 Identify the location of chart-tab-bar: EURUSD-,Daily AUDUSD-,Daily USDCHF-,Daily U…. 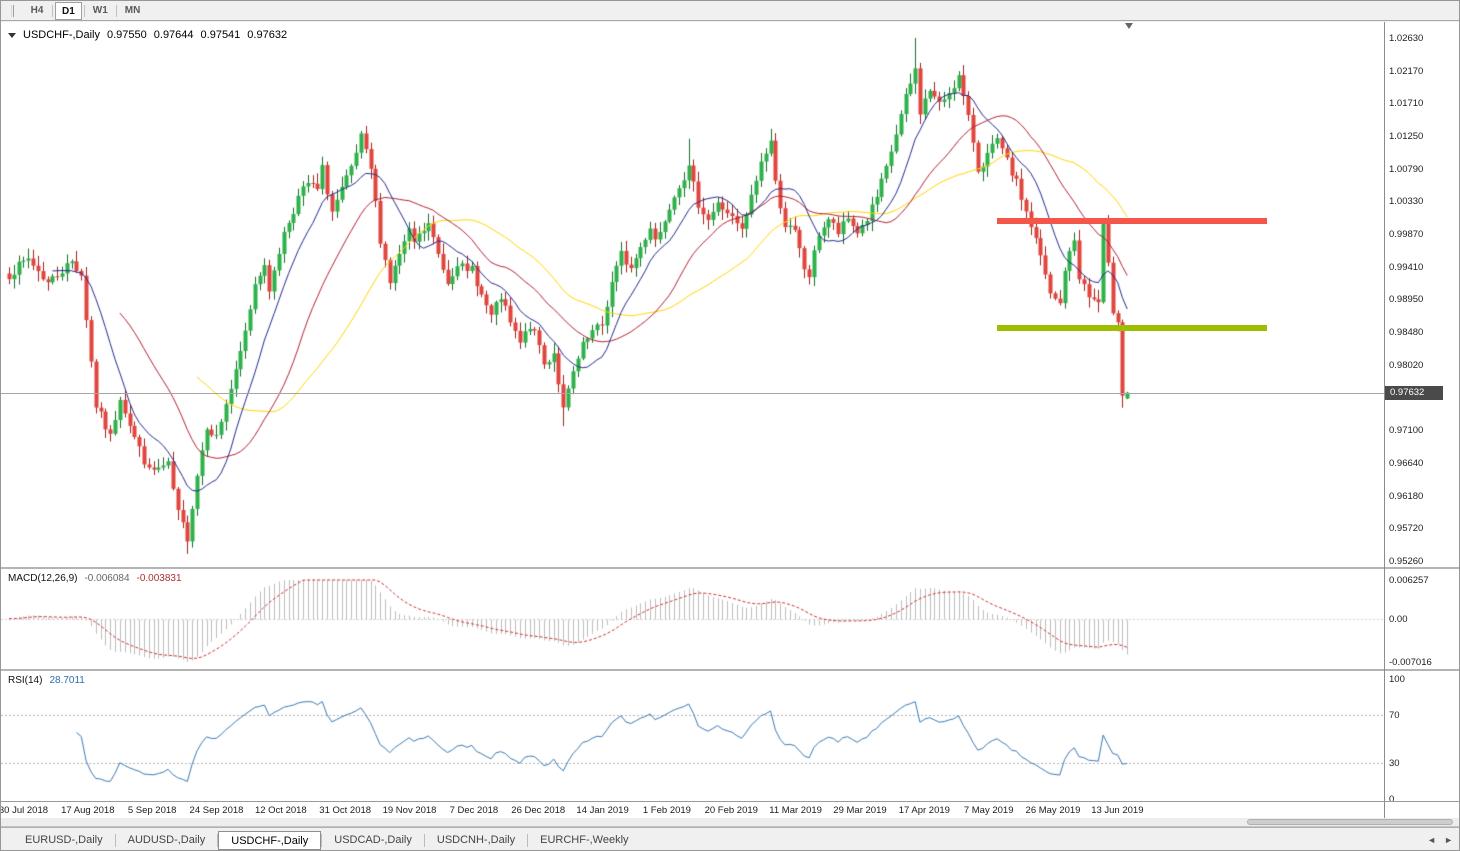
(730, 838).